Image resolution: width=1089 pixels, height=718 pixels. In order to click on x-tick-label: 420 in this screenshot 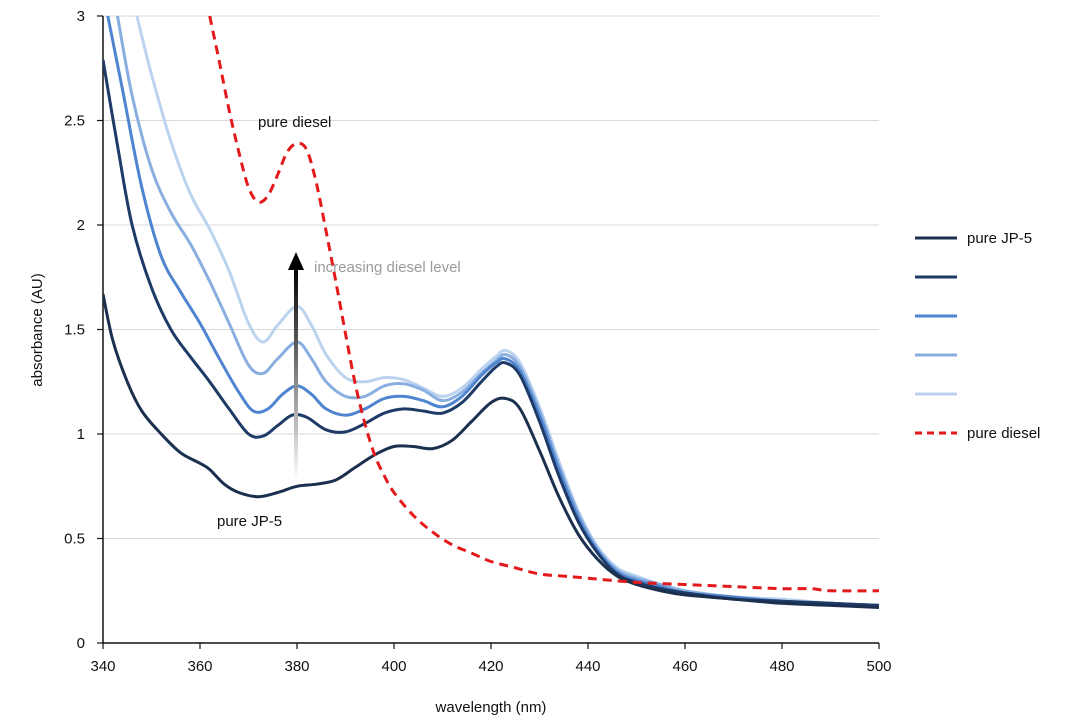, I will do `click(490, 666)`.